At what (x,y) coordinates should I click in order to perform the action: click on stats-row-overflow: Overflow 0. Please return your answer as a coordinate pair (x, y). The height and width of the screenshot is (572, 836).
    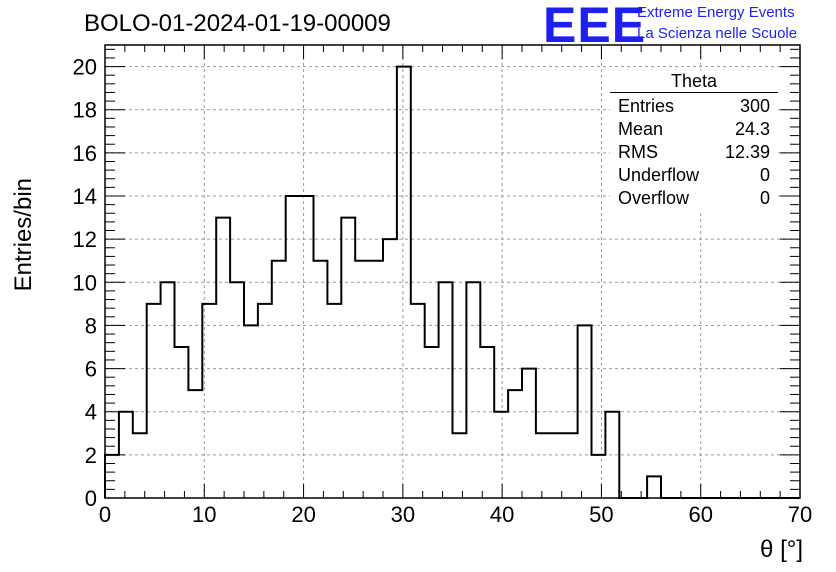
    Looking at the image, I should click on (694, 198).